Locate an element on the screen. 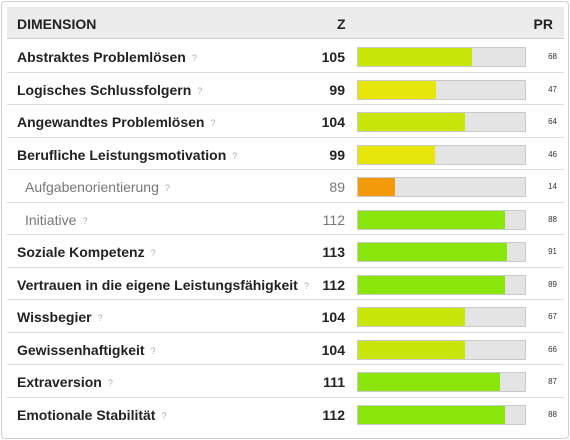 The height and width of the screenshot is (440, 570). pr-value: 87 is located at coordinates (552, 381).